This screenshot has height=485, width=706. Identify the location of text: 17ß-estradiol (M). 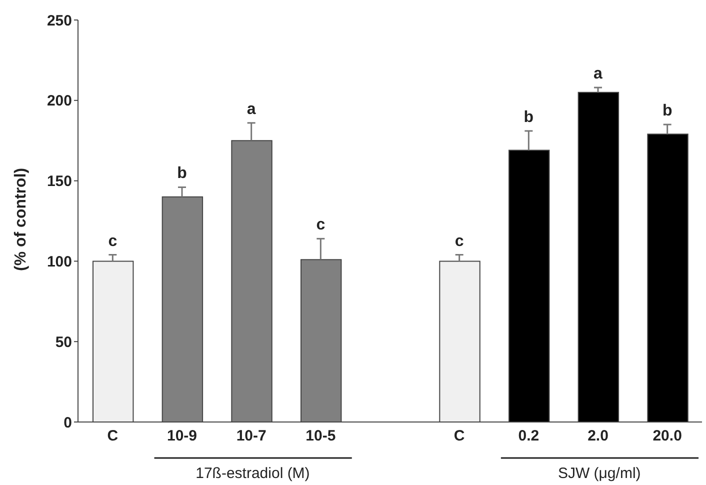
(253, 473).